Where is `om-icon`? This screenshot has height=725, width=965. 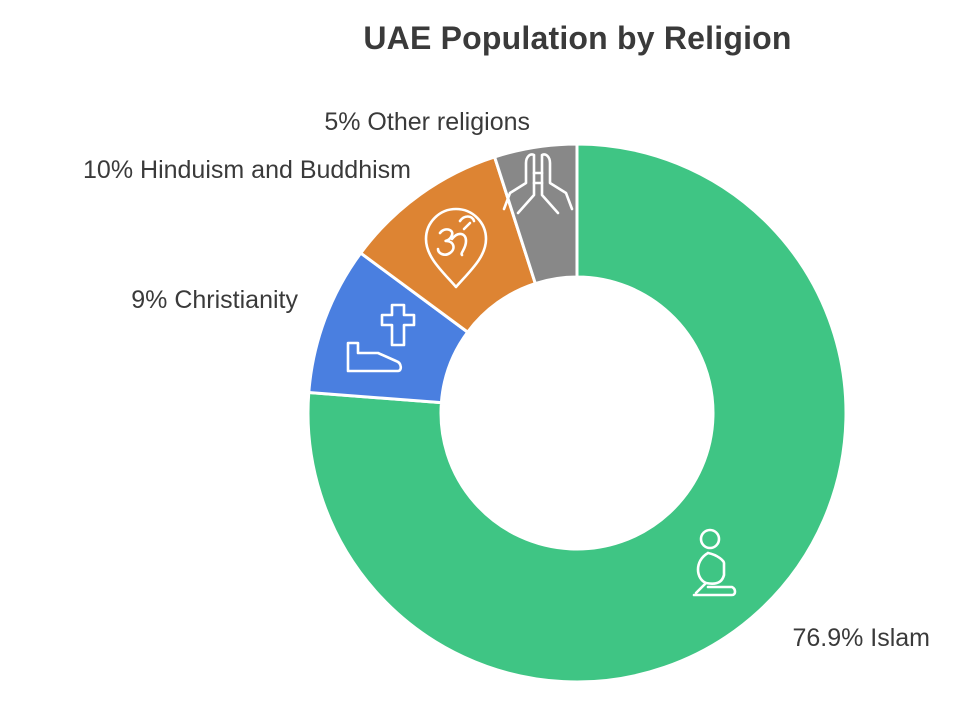 om-icon is located at coordinates (456, 248).